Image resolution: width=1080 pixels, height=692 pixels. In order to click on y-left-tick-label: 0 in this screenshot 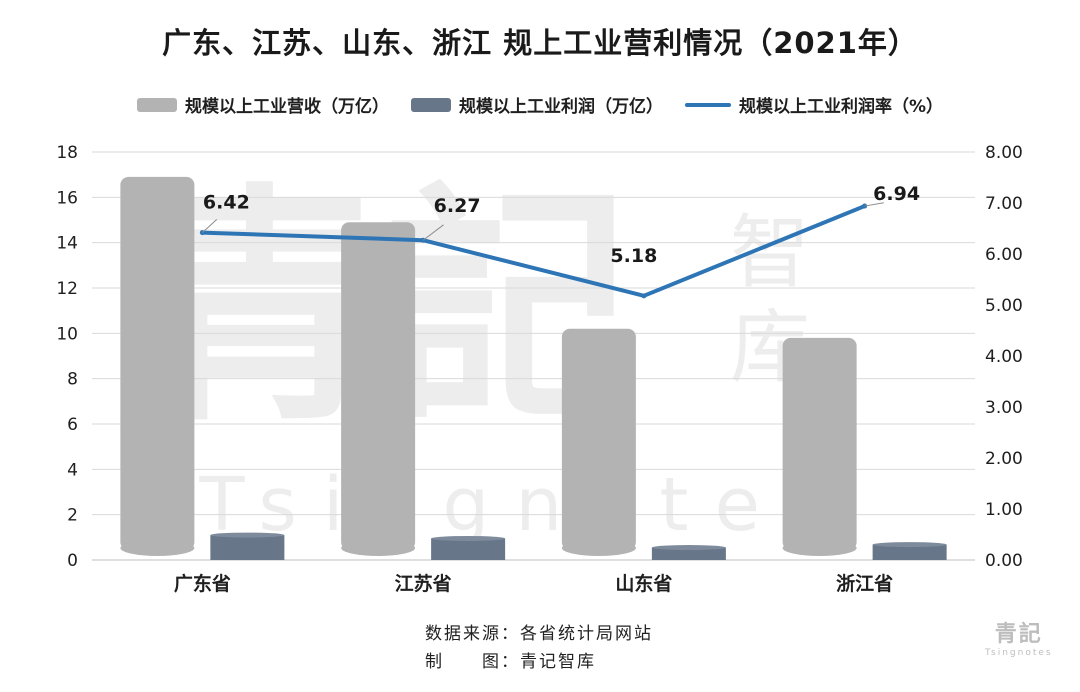, I will do `click(72, 561)`.